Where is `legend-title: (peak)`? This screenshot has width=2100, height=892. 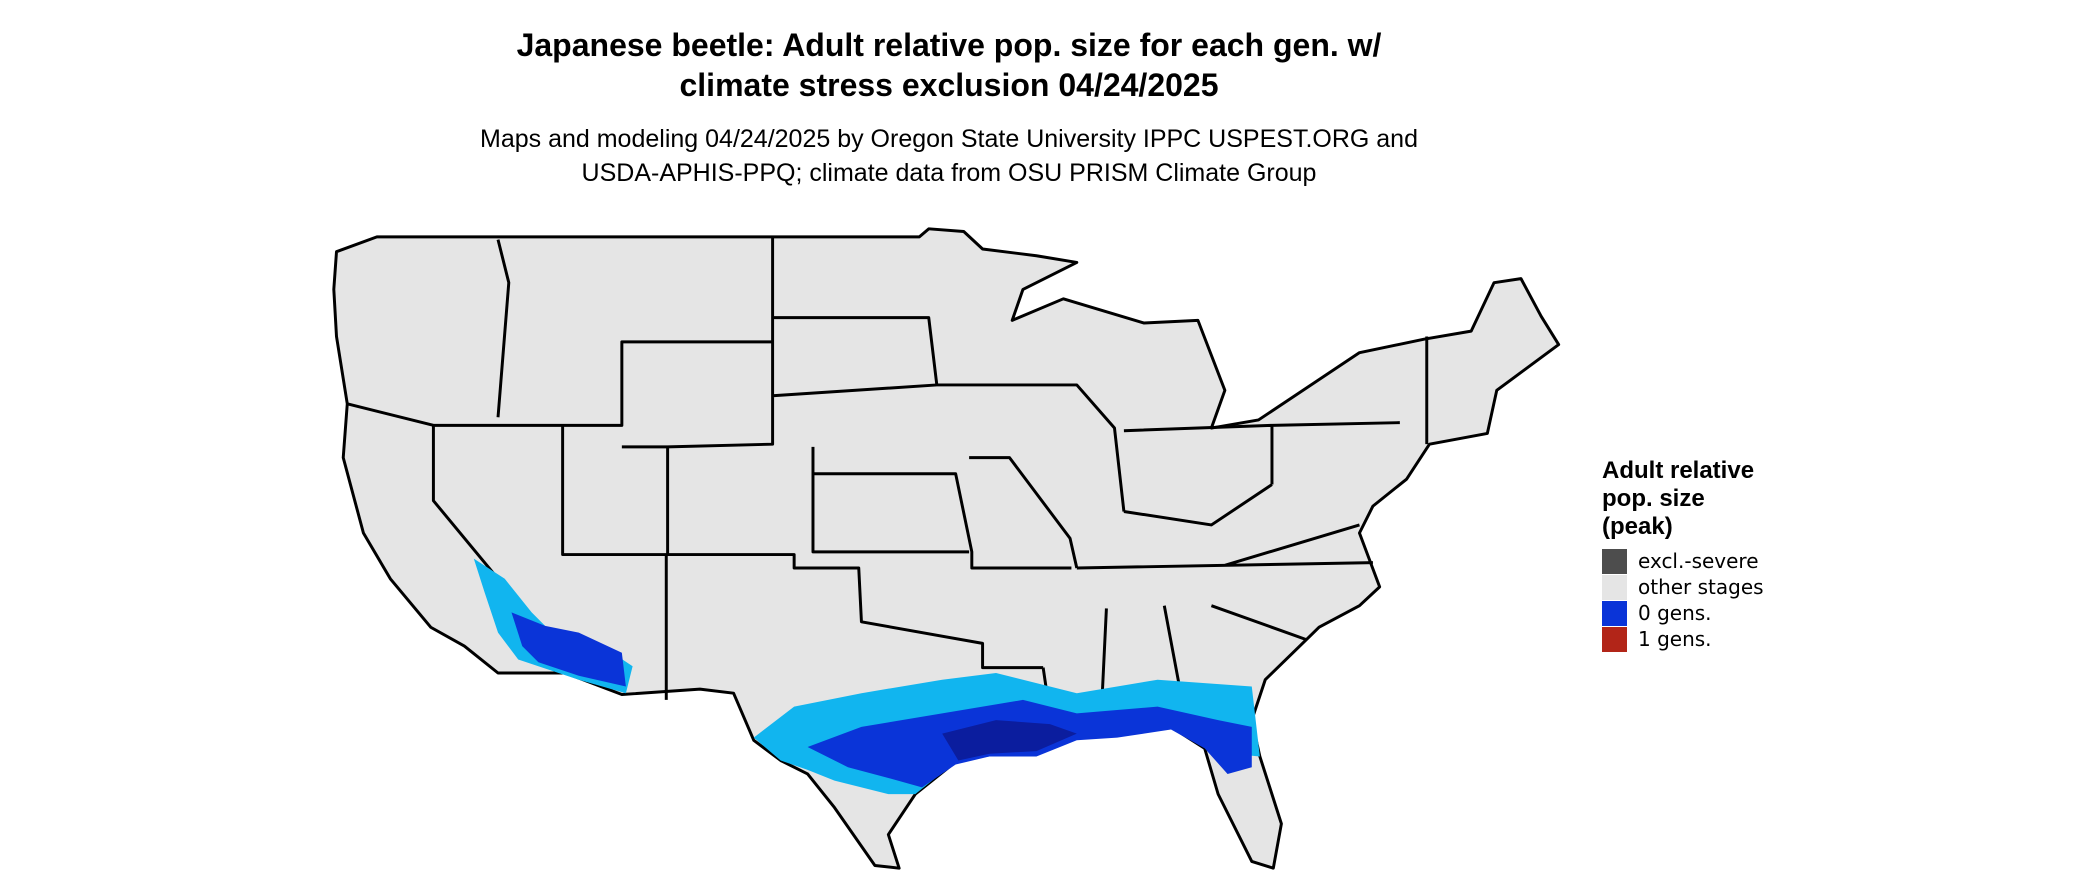 legend-title: (peak) is located at coordinates (1637, 526).